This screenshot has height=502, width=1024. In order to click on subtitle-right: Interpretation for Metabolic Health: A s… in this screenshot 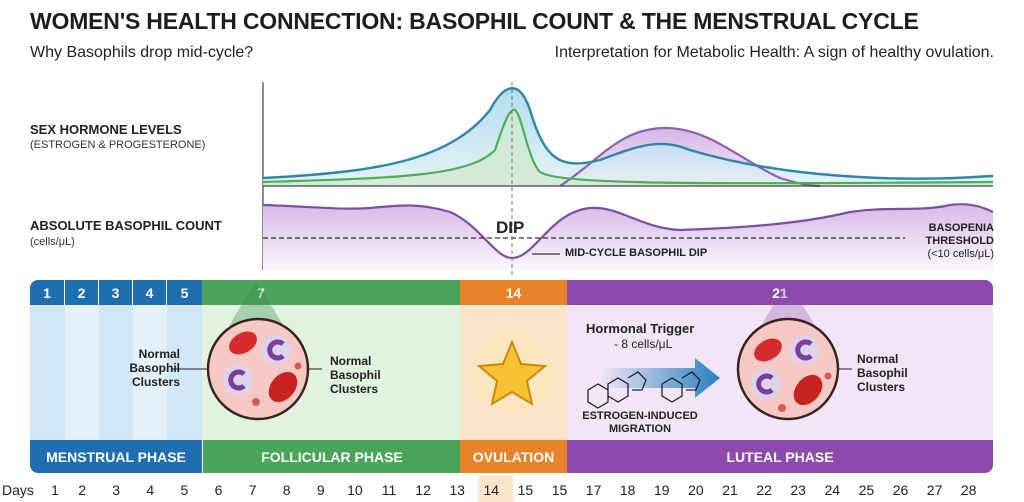, I will do `click(774, 52)`.